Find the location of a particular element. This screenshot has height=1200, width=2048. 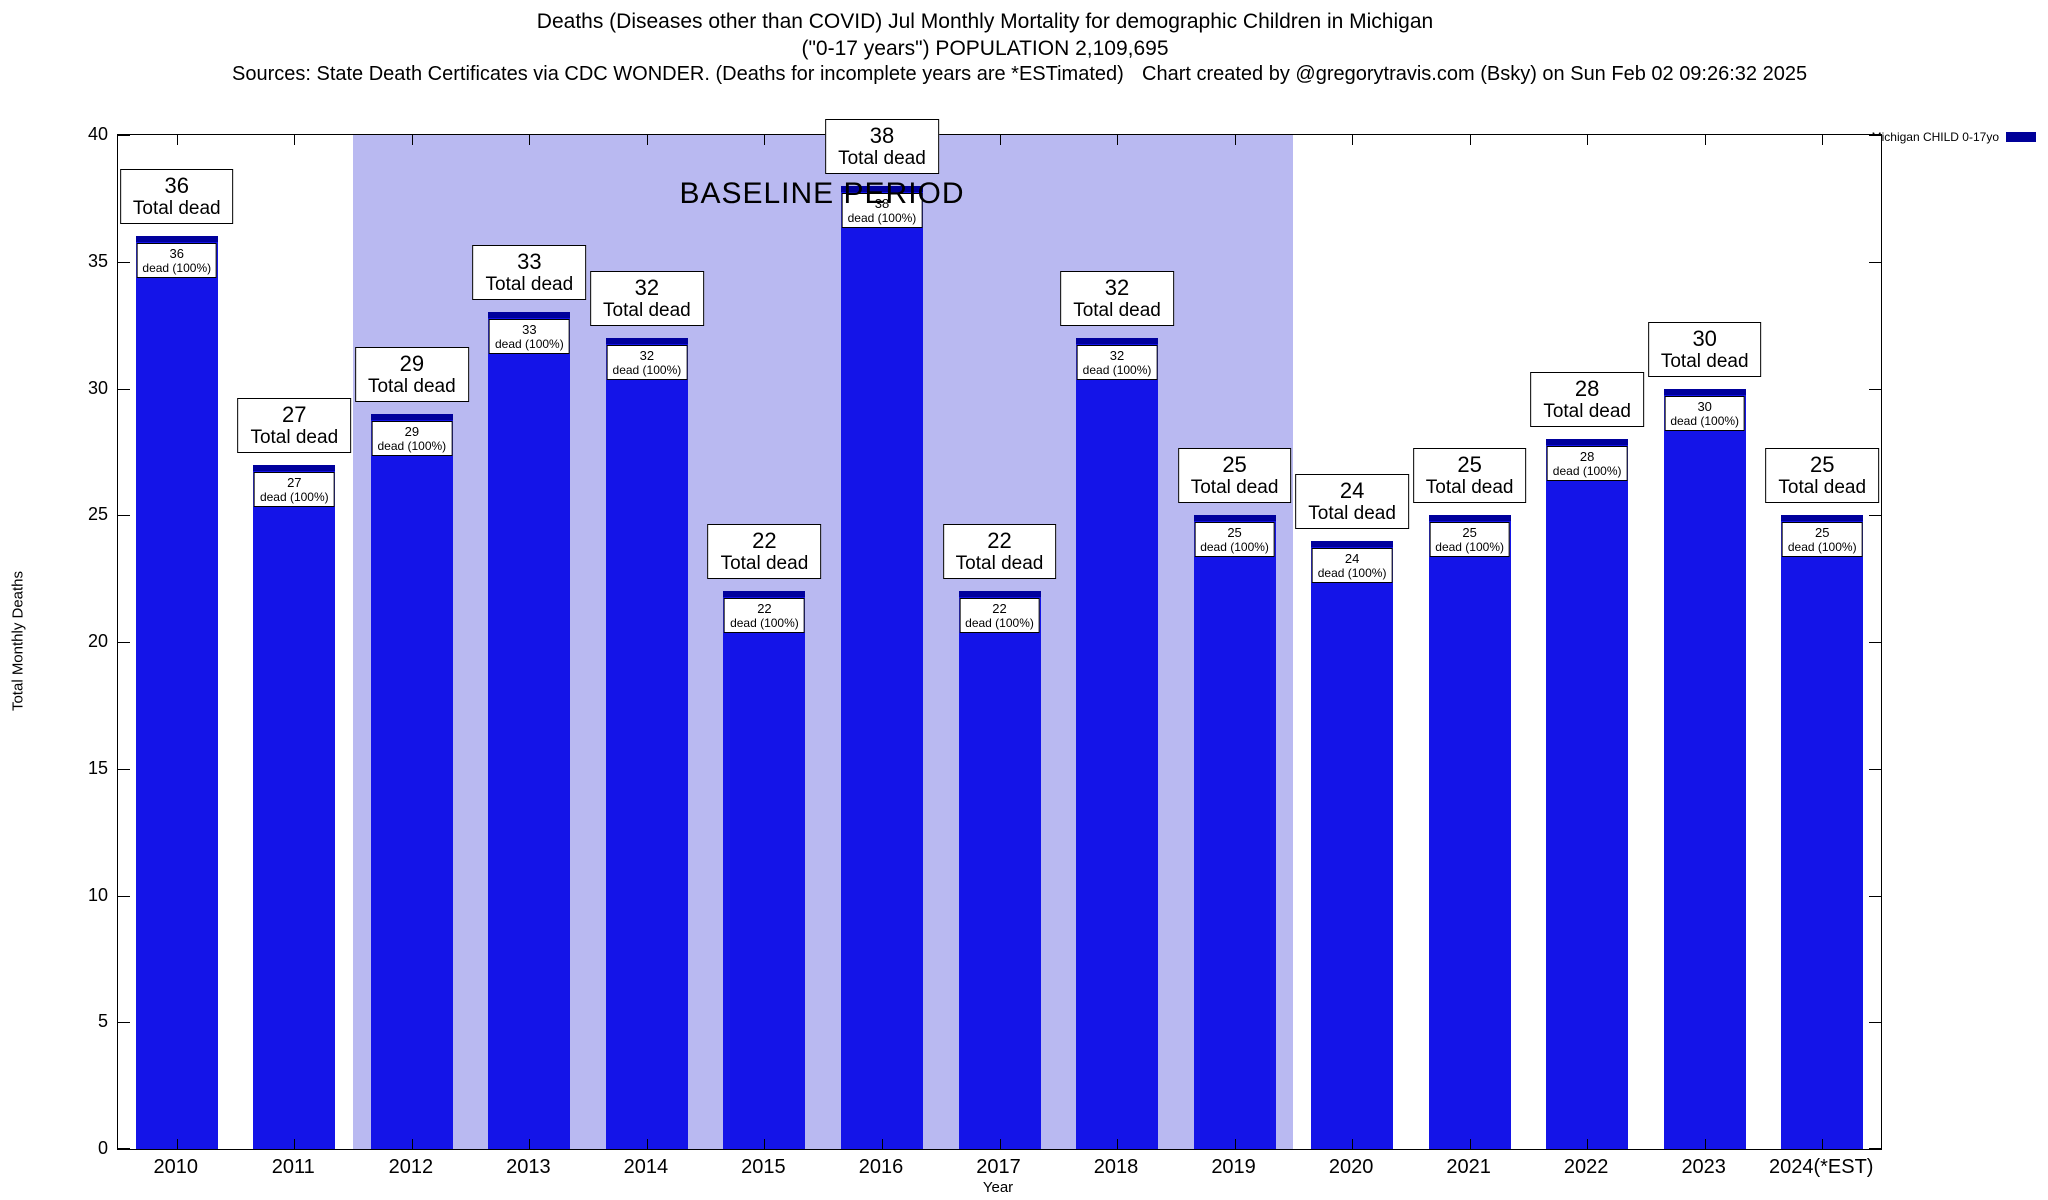

total-dead-value: 30 is located at coordinates (1704, 338).